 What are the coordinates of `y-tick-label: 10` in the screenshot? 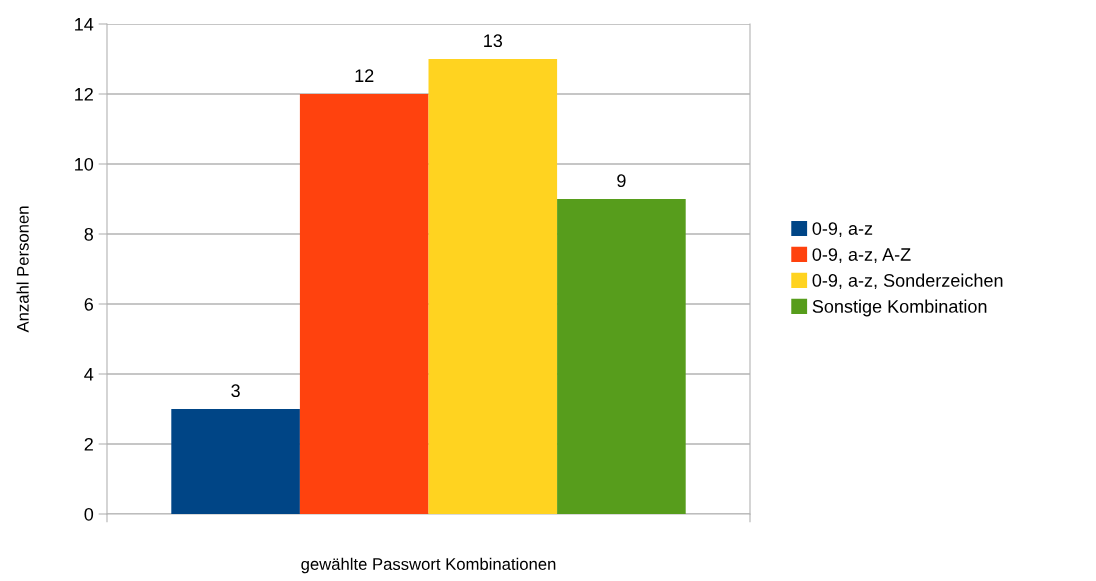 It's located at (84, 164).